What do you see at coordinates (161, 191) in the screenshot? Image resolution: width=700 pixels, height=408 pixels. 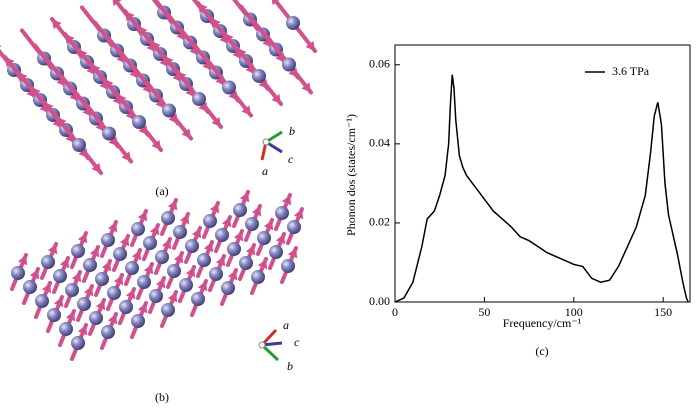 I see `panel-label: (a)` at bounding box center [161, 191].